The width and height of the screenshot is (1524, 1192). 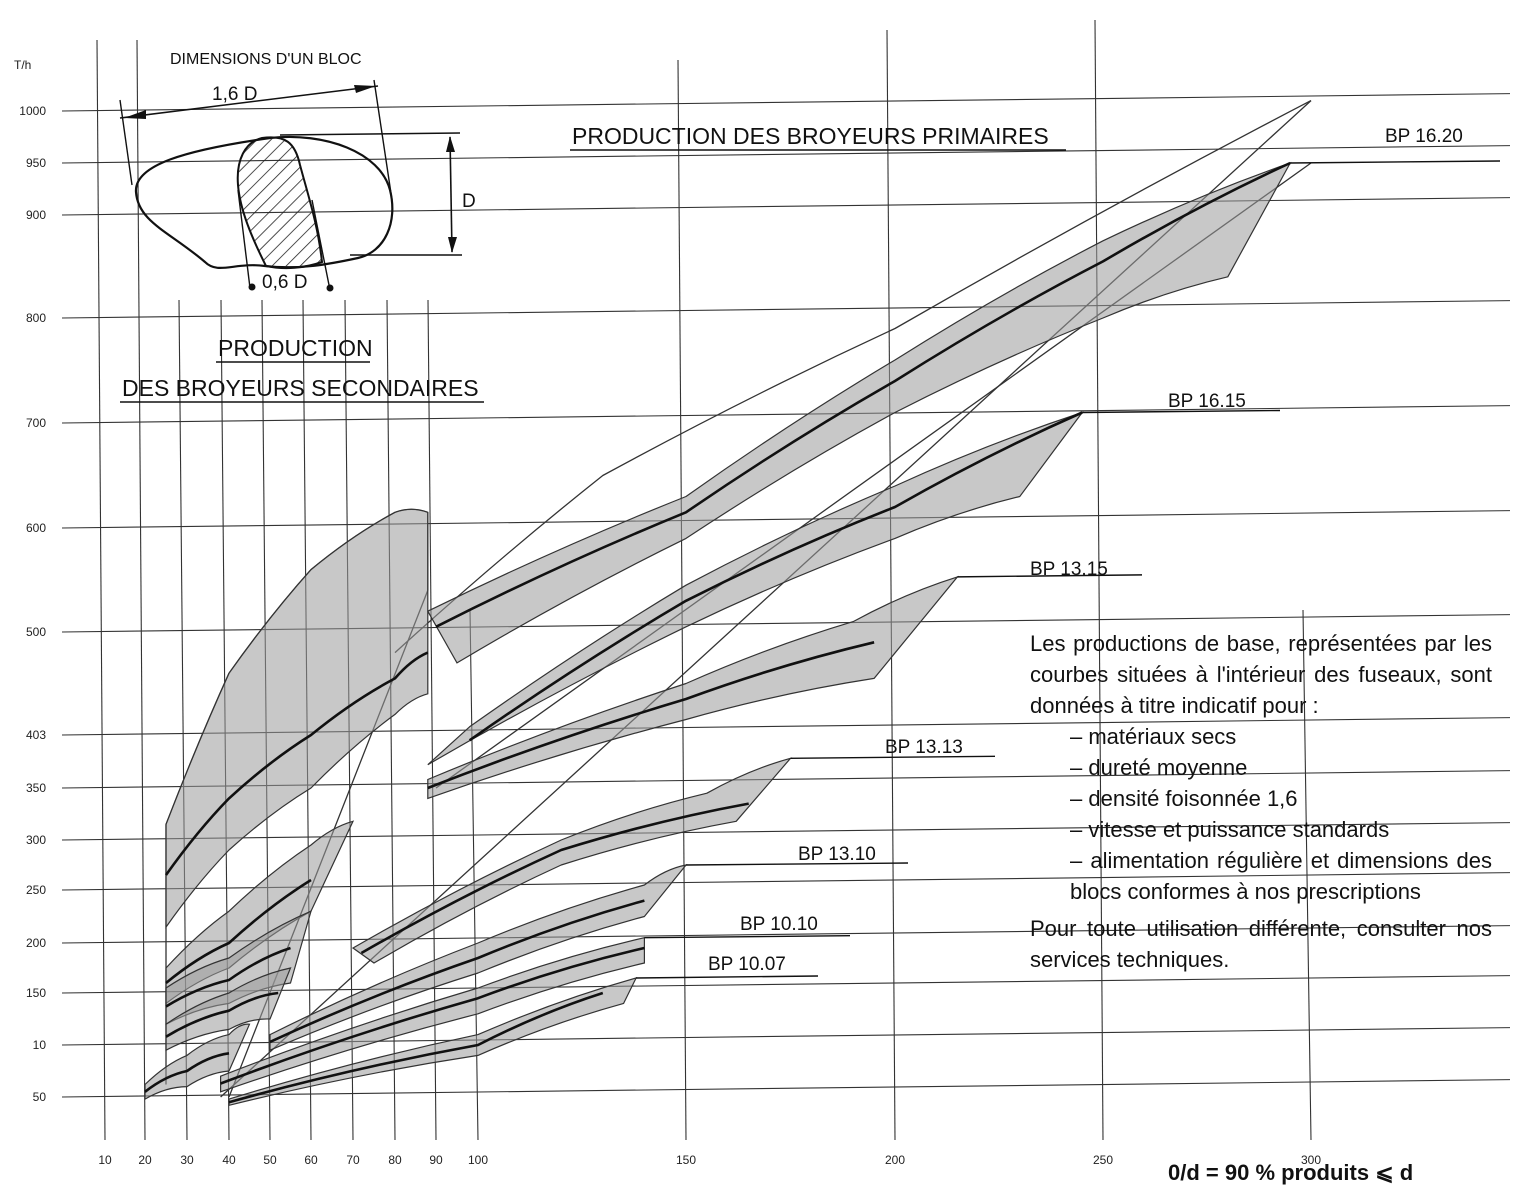 I want to click on note-item: vitesse et puissance standards, so click(x=1281, y=829).